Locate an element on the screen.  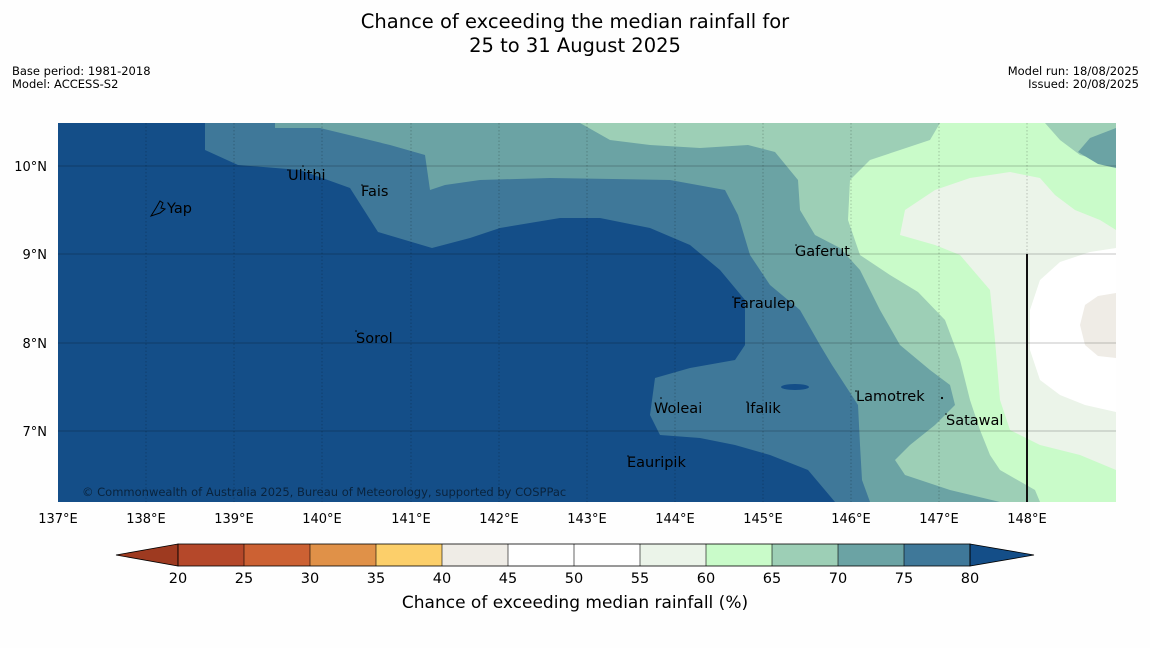
lat-label-8n: 8°N is located at coordinates (35, 344).